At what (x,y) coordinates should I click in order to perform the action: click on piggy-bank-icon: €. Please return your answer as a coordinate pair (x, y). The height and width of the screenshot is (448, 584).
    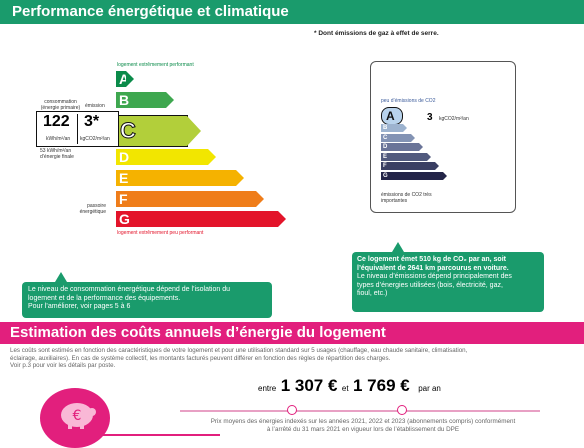
    Looking at the image, I should click on (75, 418).